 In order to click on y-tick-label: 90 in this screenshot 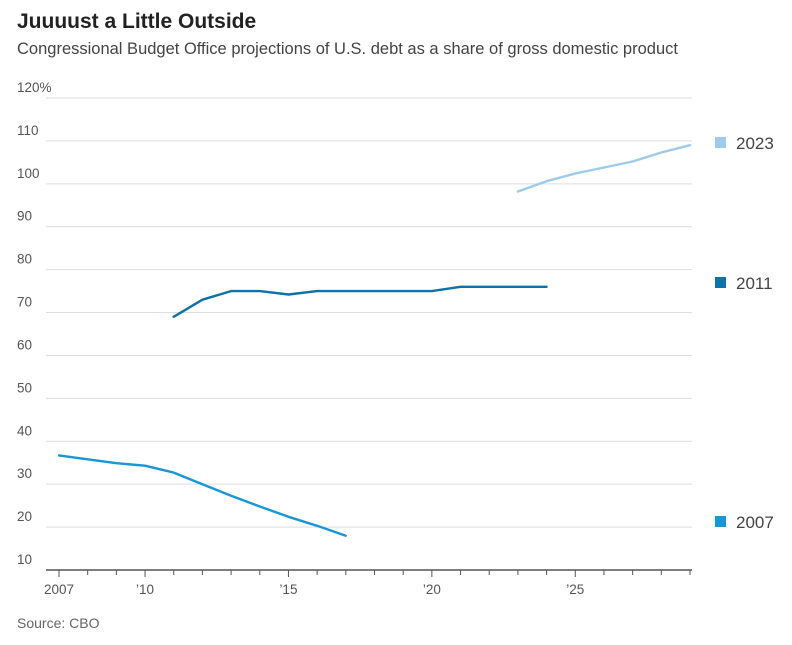, I will do `click(24, 216)`.